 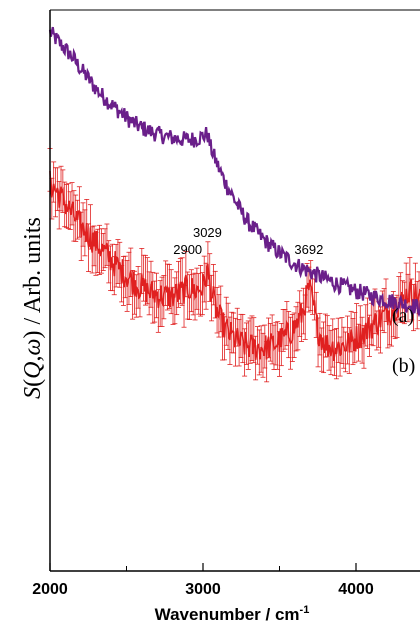 I want to click on peak-label: 3692, so click(x=308, y=249).